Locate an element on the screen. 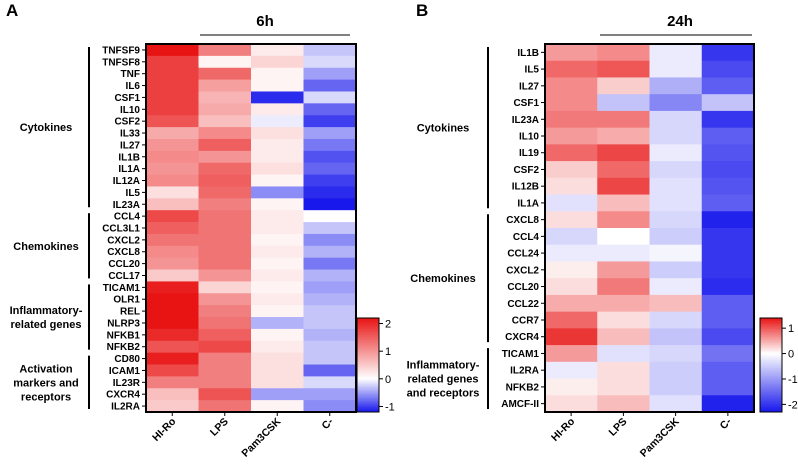 This screenshot has height=476, width=798. column-label: Pam3CSK is located at coordinates (660, 437).